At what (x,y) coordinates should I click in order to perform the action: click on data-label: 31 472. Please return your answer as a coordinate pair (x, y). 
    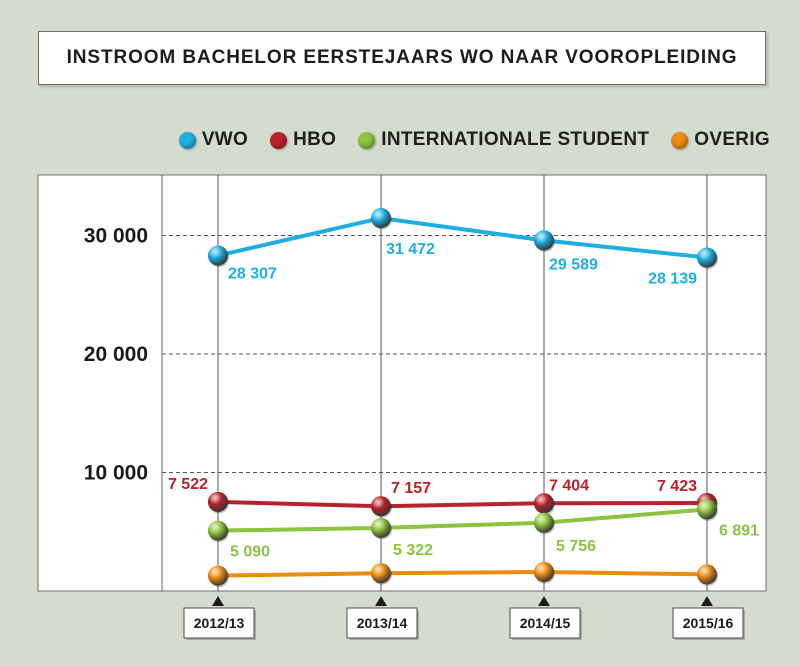
    Looking at the image, I should click on (410, 249).